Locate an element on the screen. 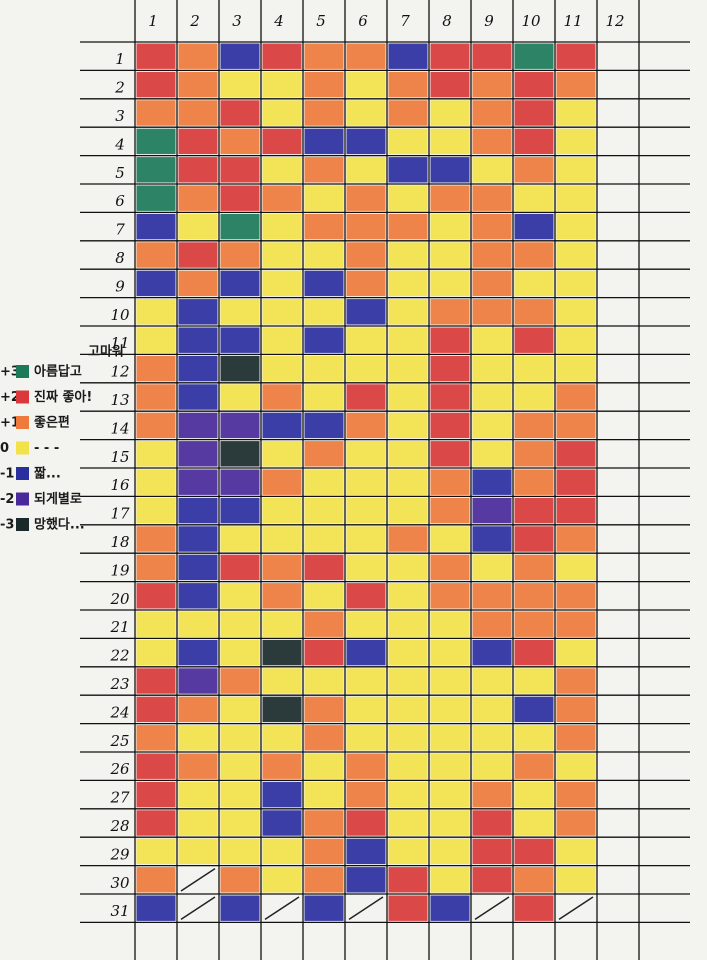 This screenshot has width=707, height=960. day-label: 1 is located at coordinates (120, 59).